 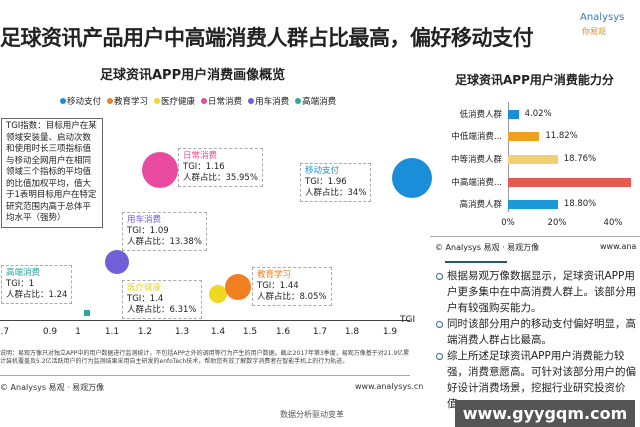 I want to click on bar-category-label: 中等消费人群, so click(x=476, y=160).